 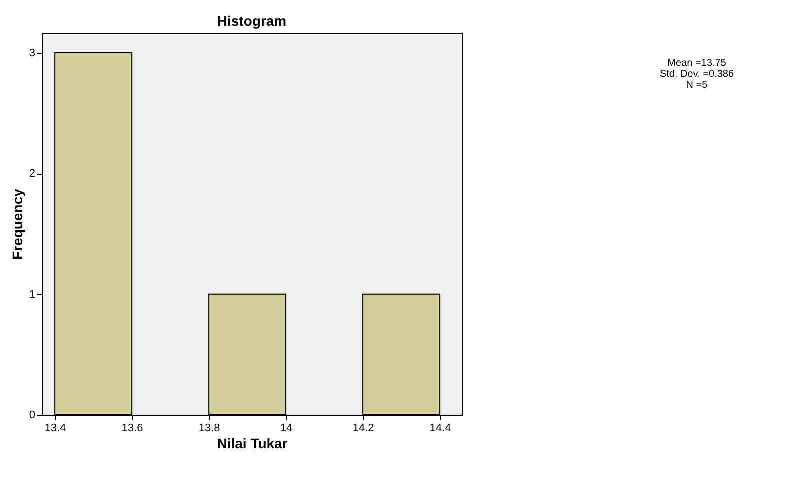 What do you see at coordinates (286, 428) in the screenshot?
I see `x-tick-label: 14` at bounding box center [286, 428].